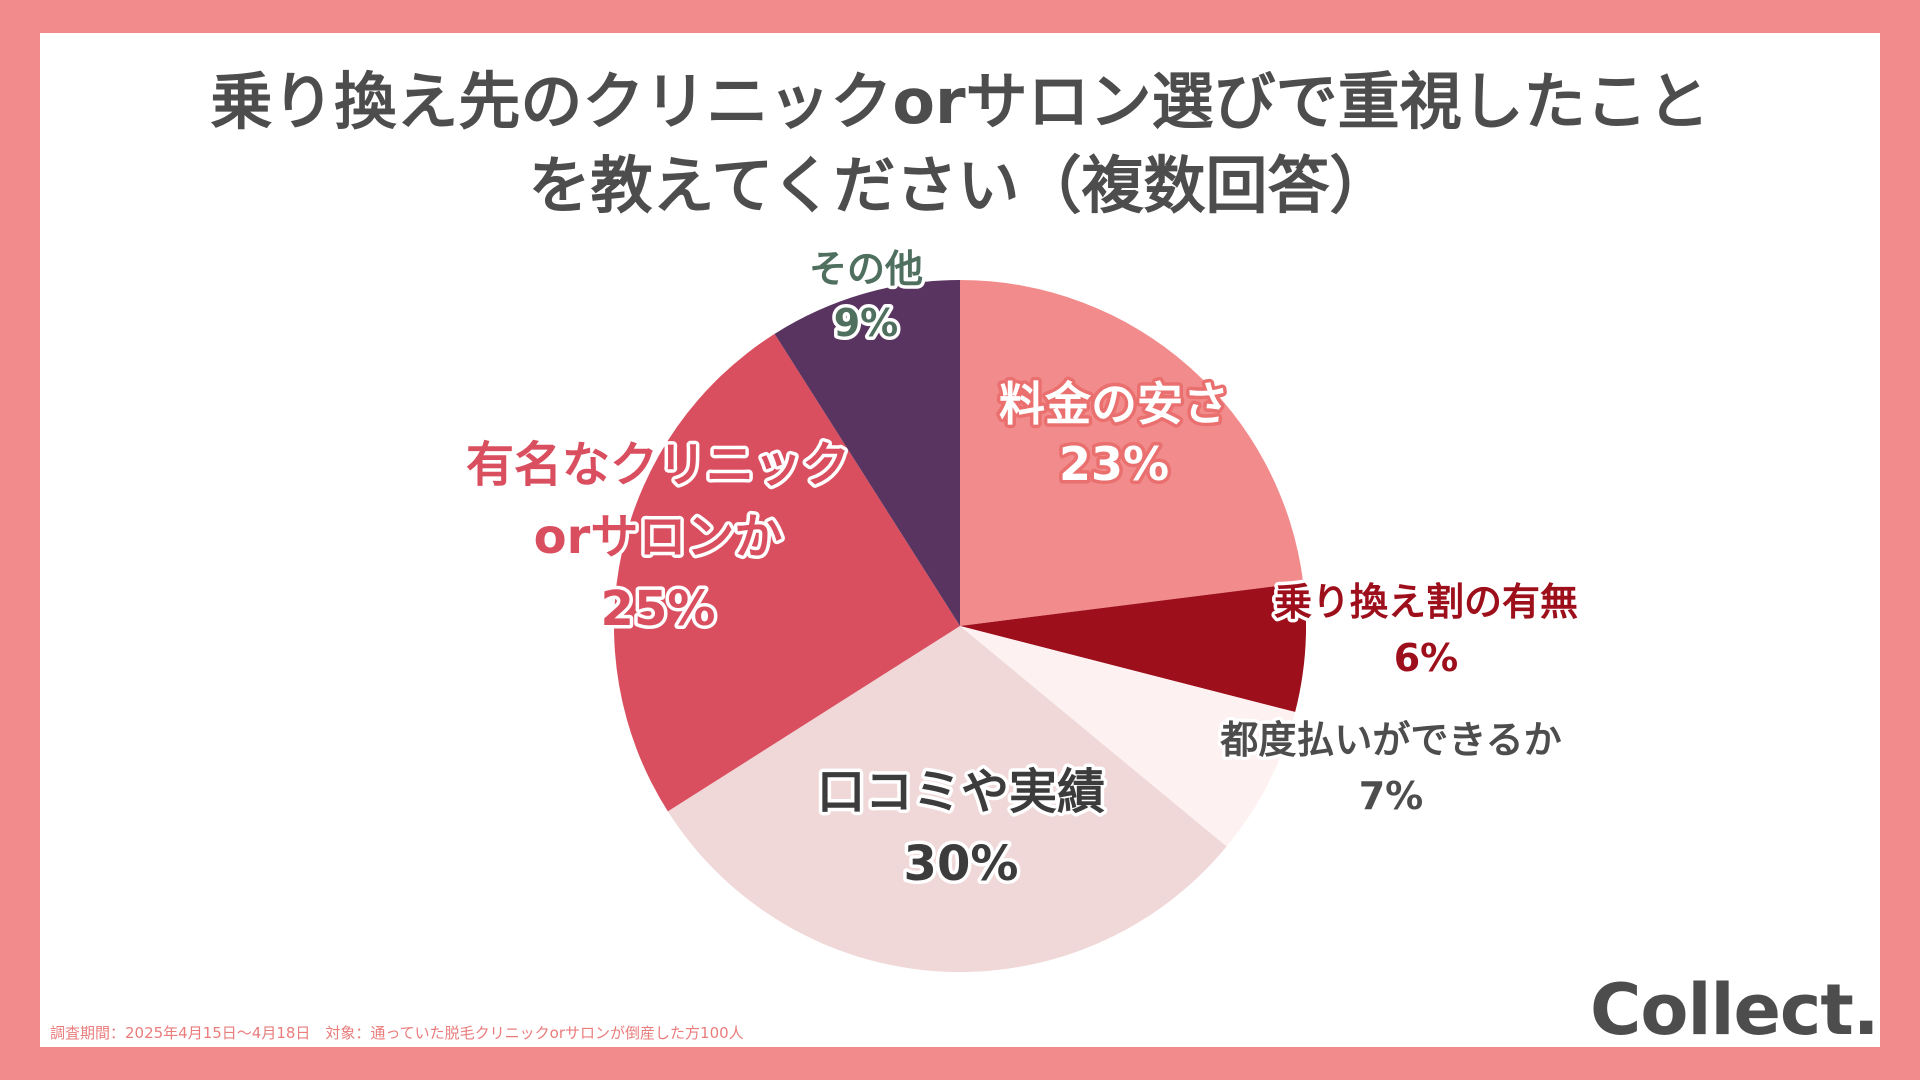  Describe the element at coordinates (960, 101) in the screenshot. I see `title-line-1: 乗り換え先のクリニックorサロン選びで重視したこと` at that location.